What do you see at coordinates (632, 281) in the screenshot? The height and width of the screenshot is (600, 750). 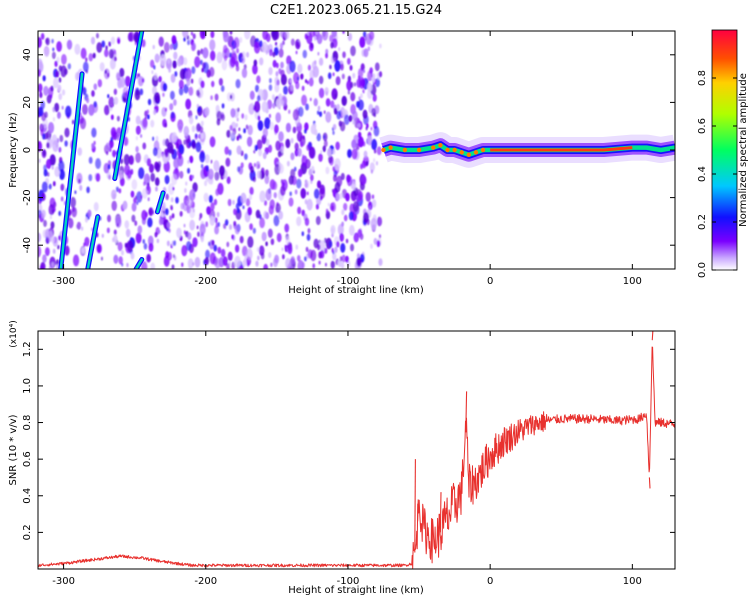 I see `x-tick-label: 100` at bounding box center [632, 281].